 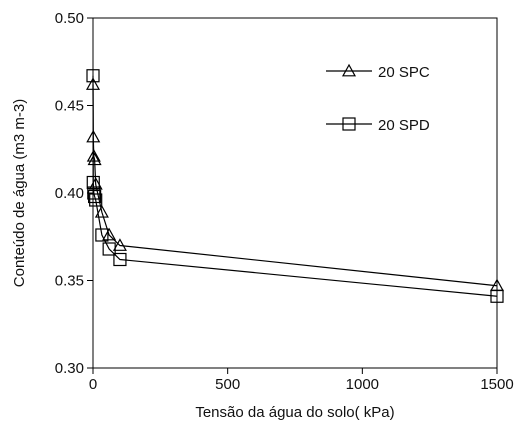 What do you see at coordinates (93, 384) in the screenshot?
I see `x-tick-label-0: 0` at bounding box center [93, 384].